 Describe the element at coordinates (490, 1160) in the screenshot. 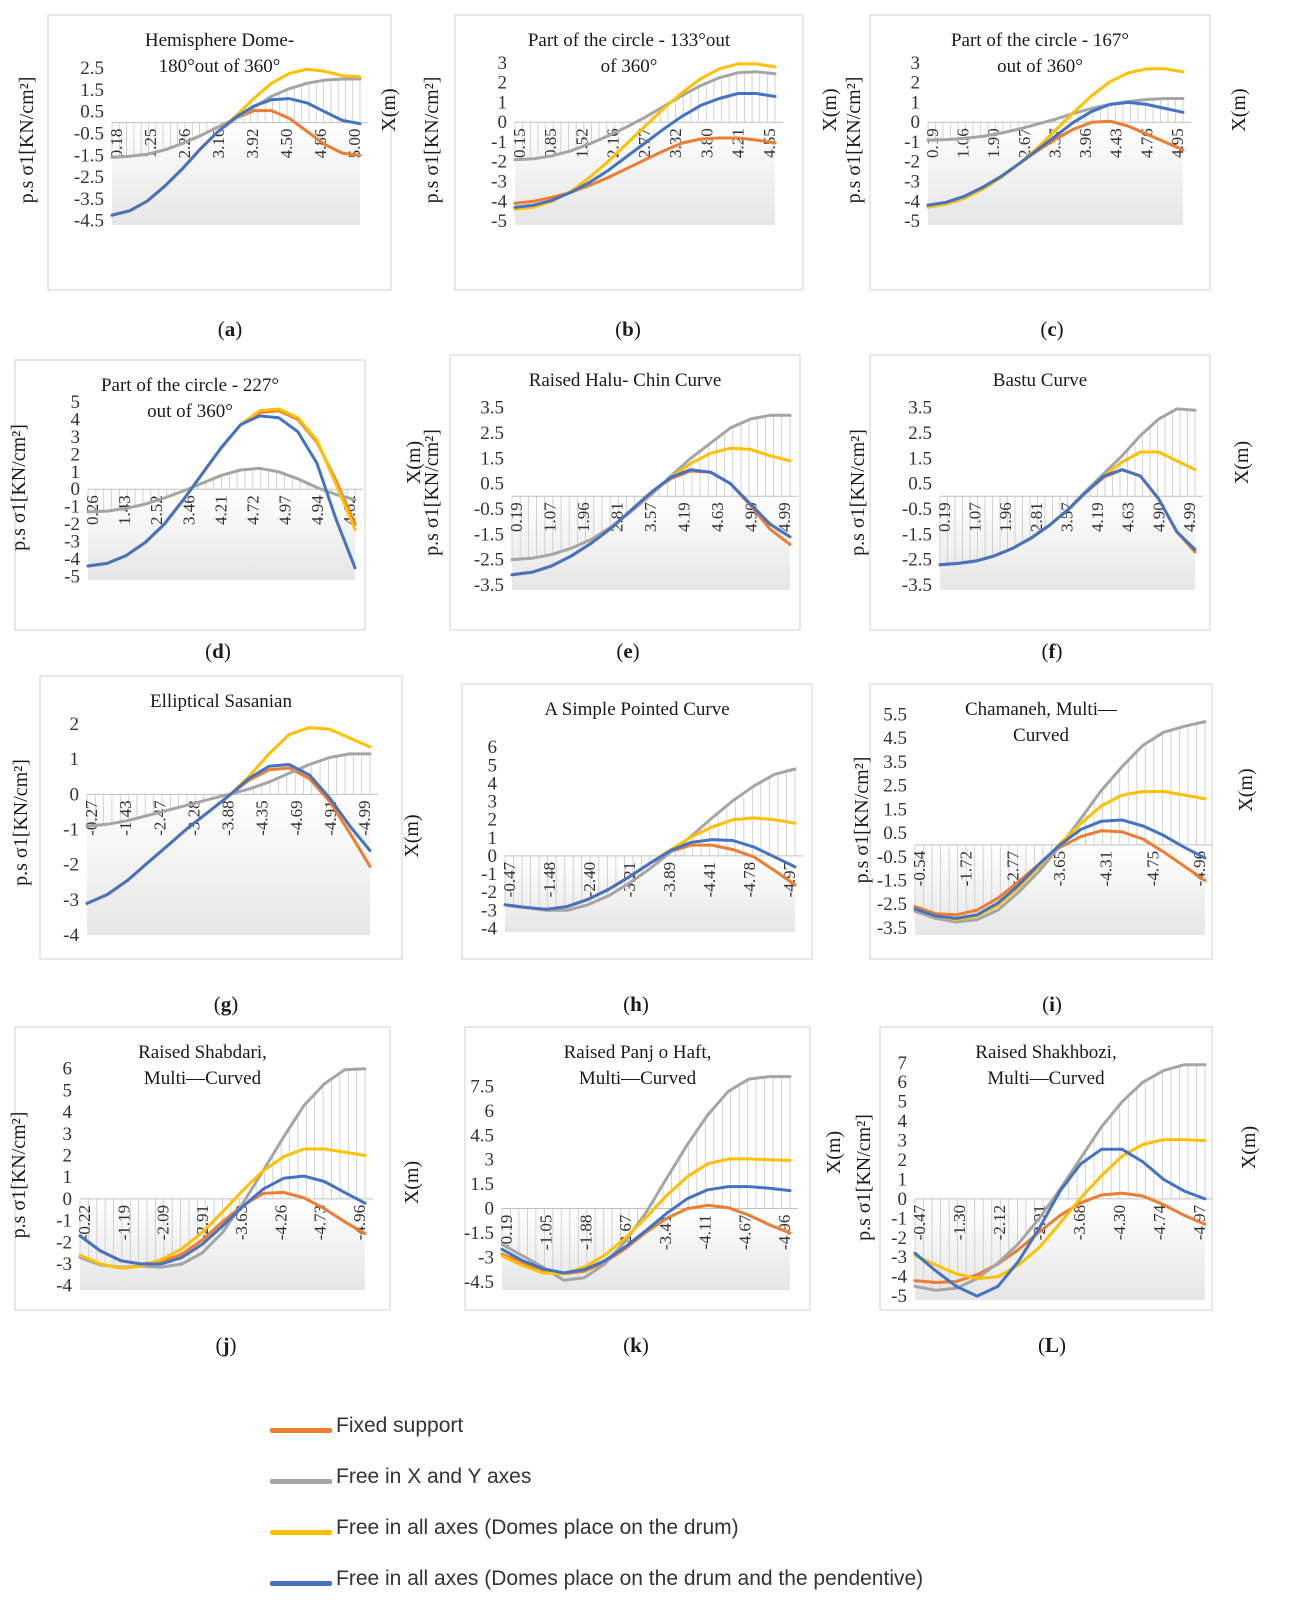

I see `y-tick-label: 3` at that location.